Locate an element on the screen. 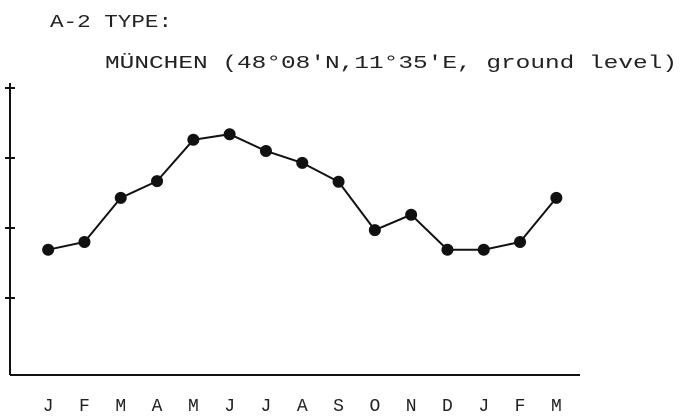  chart-subtitle: MÜNCHEN (48°08'N,11°35'E, ground level) is located at coordinates (391, 63).